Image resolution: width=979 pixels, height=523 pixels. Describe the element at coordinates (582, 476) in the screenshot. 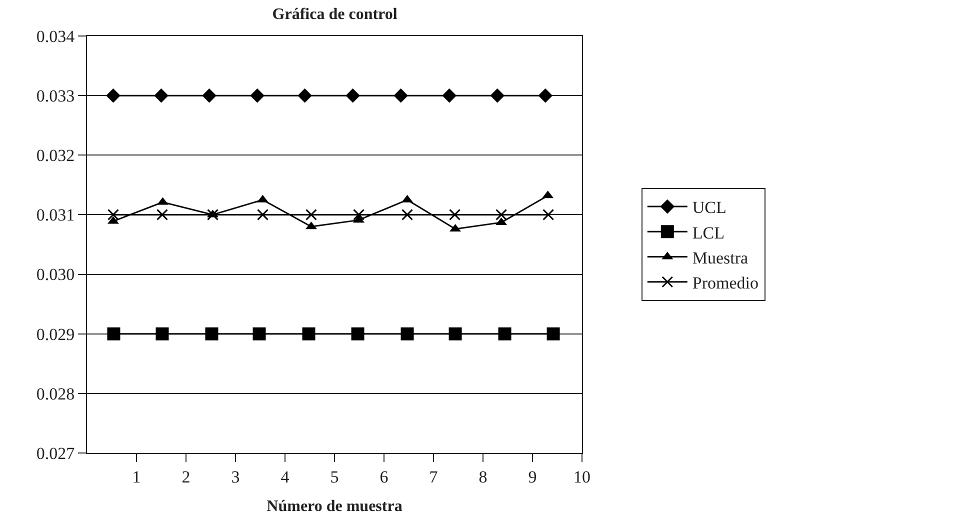

I see `x-tick-label: 10` at that location.